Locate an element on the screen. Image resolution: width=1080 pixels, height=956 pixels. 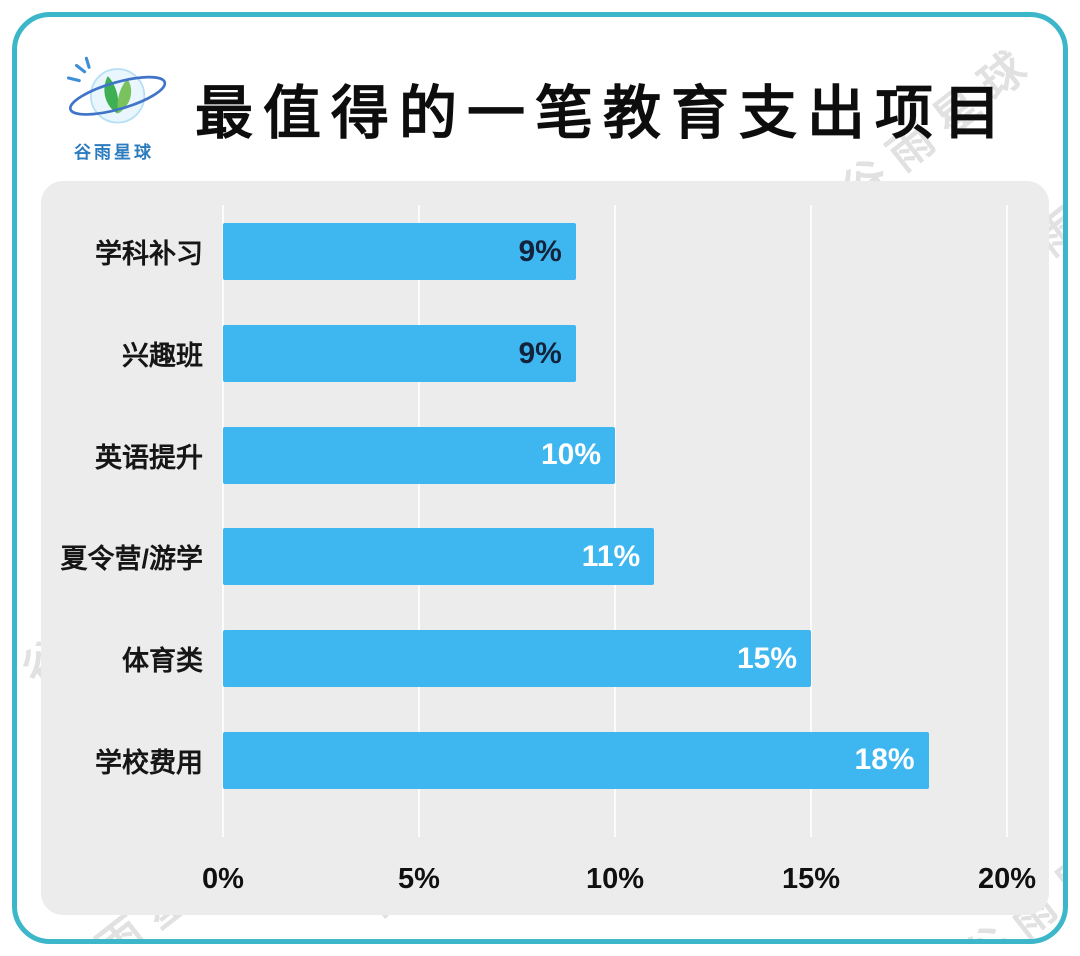
page-title: 最值得的一笔教育支出项目 is located at coordinates (602, 113).